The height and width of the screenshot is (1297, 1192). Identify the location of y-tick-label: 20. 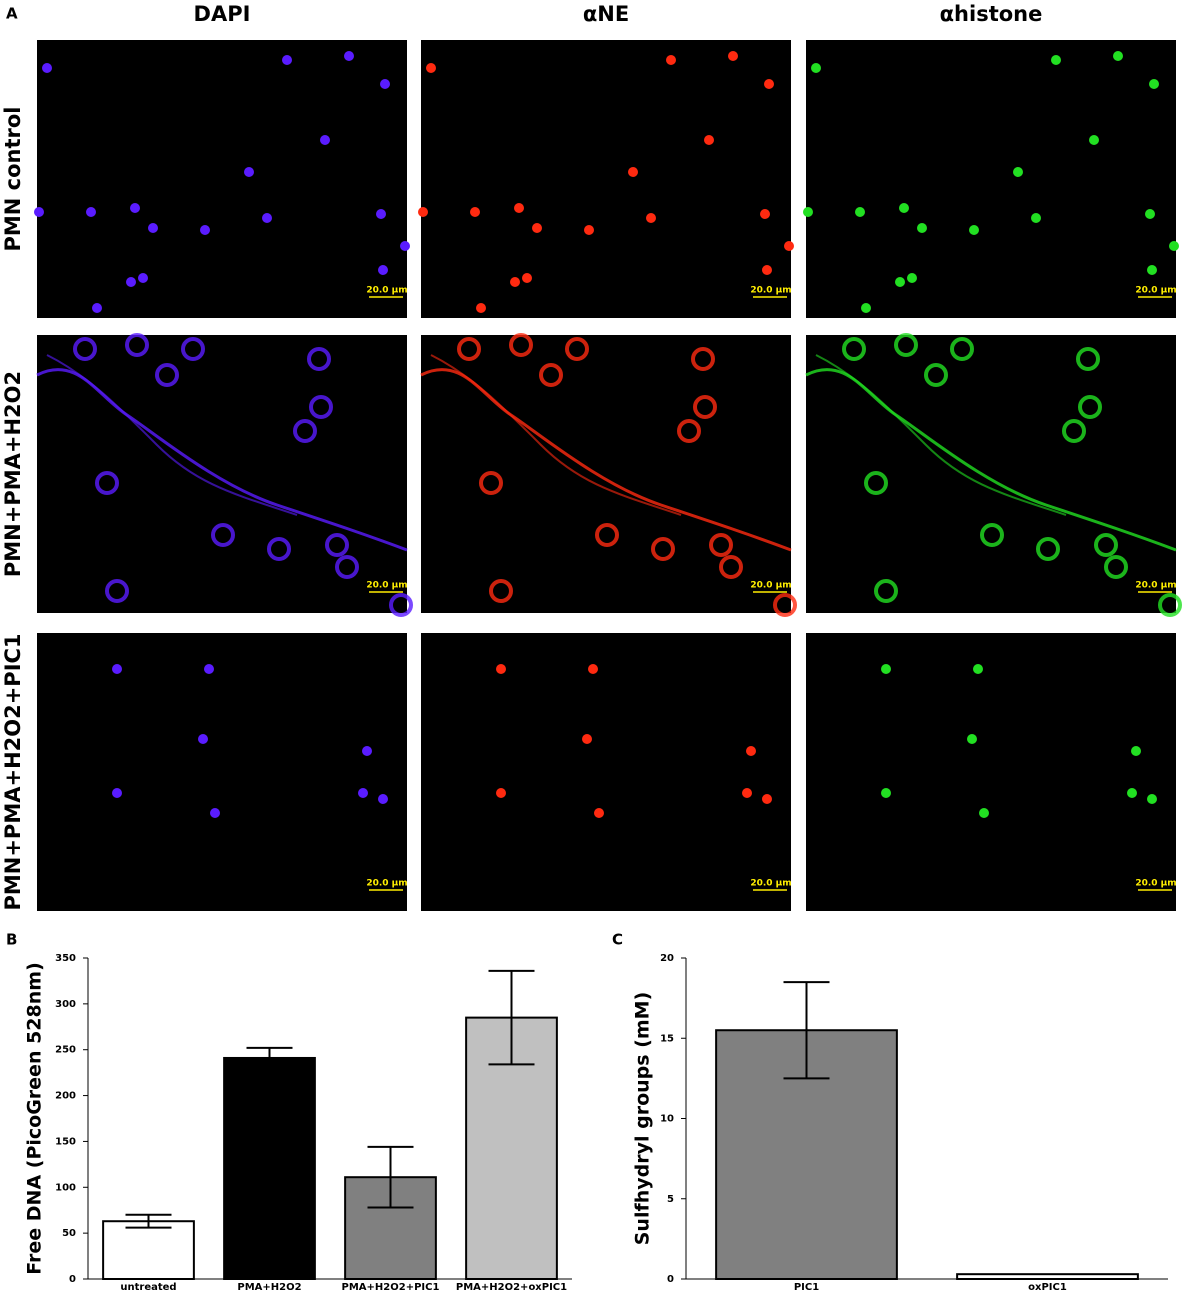
(667, 958).